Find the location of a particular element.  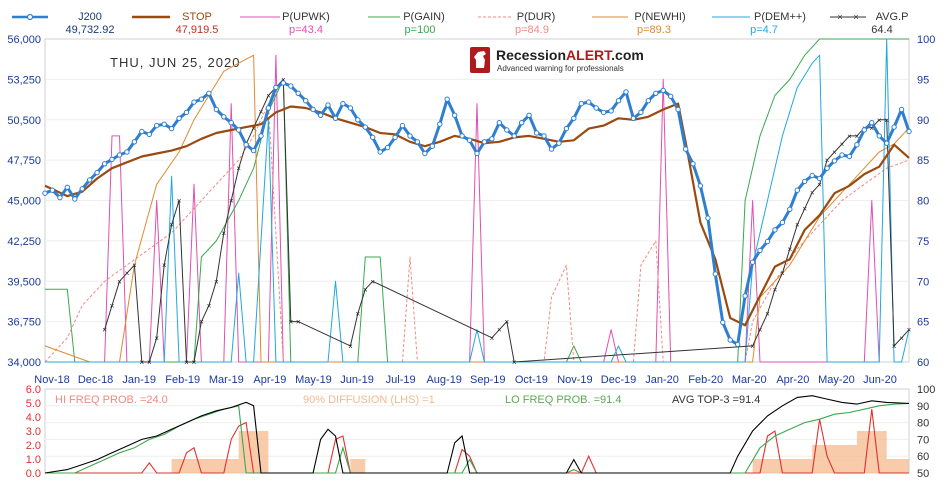

main-right-axis: 100 95 90 85 80 75 70 65 60 is located at coordinates (926, 201).